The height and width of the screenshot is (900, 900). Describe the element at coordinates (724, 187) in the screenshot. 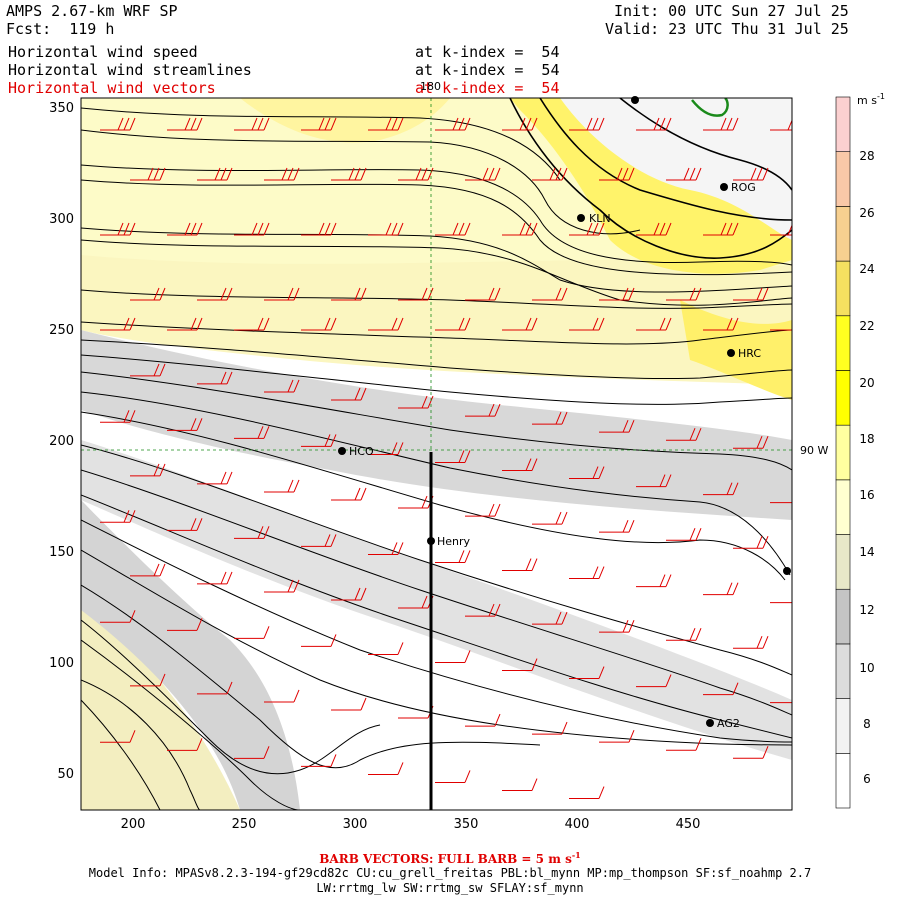

I see `station-dot-rog` at that location.